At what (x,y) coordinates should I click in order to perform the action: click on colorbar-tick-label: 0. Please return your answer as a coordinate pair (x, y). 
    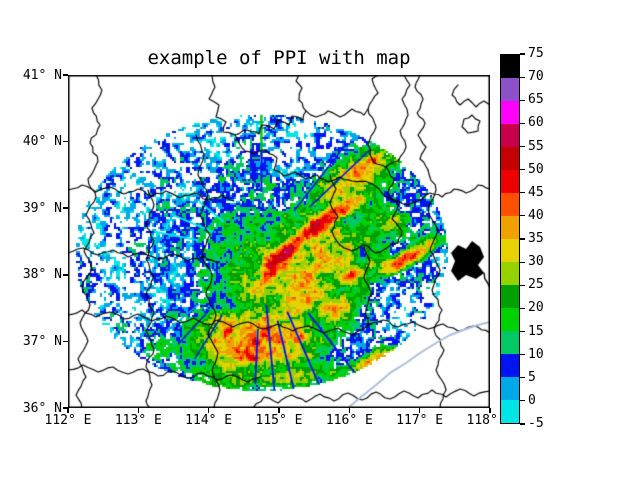
    Looking at the image, I should click on (532, 400).